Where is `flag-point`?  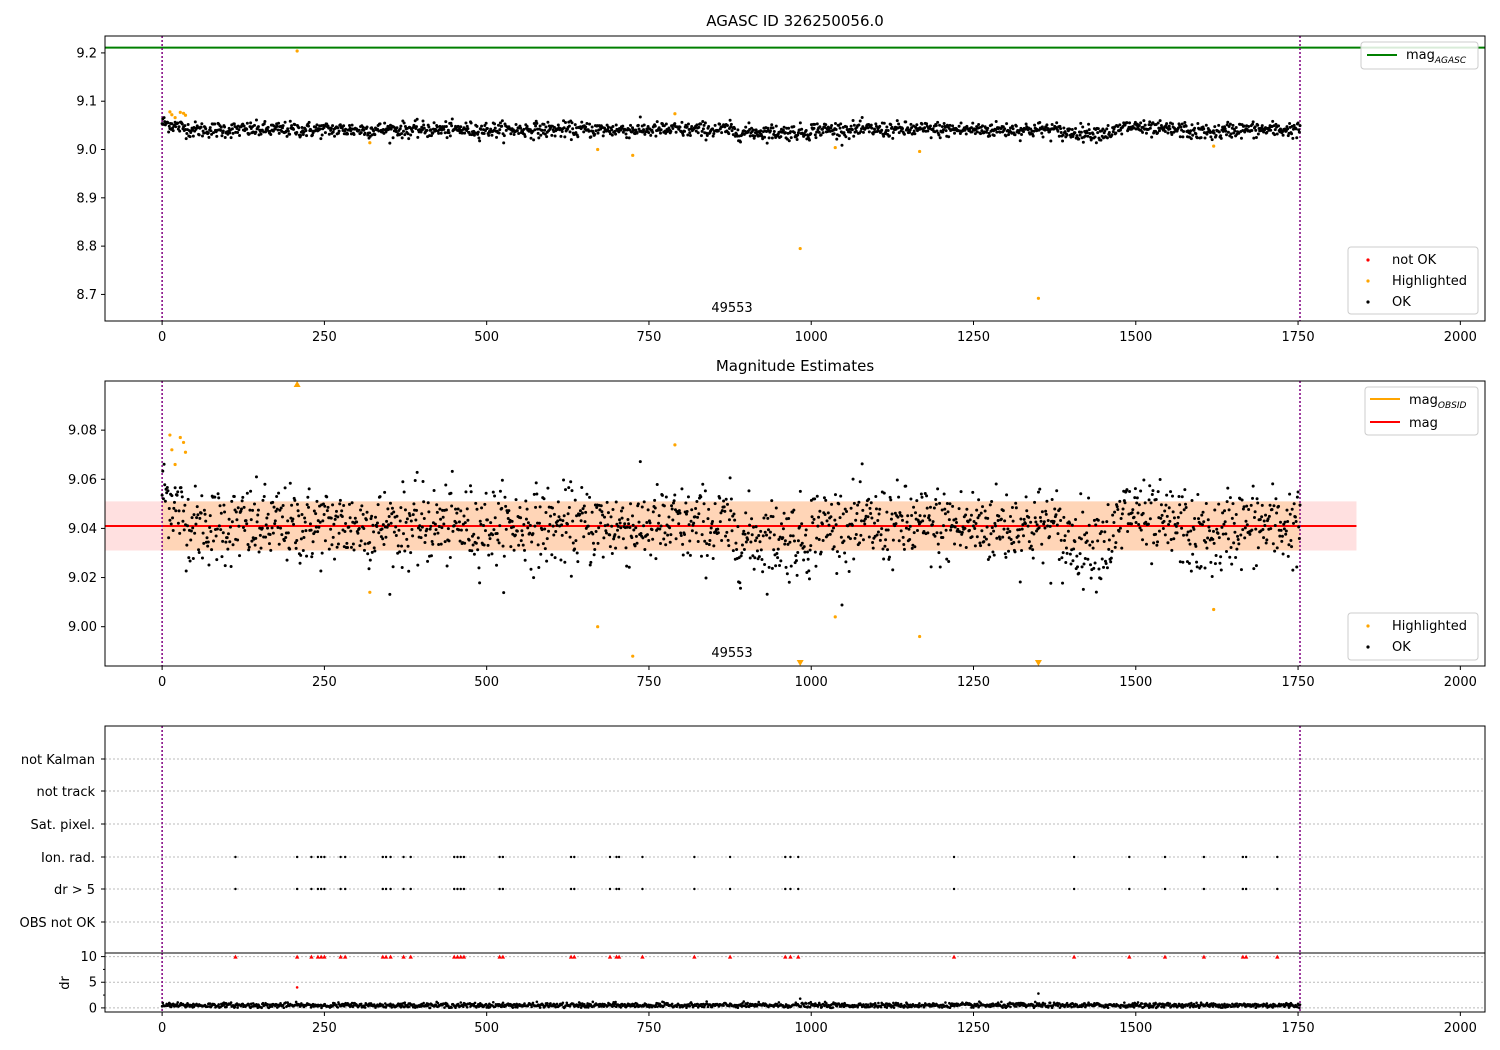
flag-point is located at coordinates (619, 889).